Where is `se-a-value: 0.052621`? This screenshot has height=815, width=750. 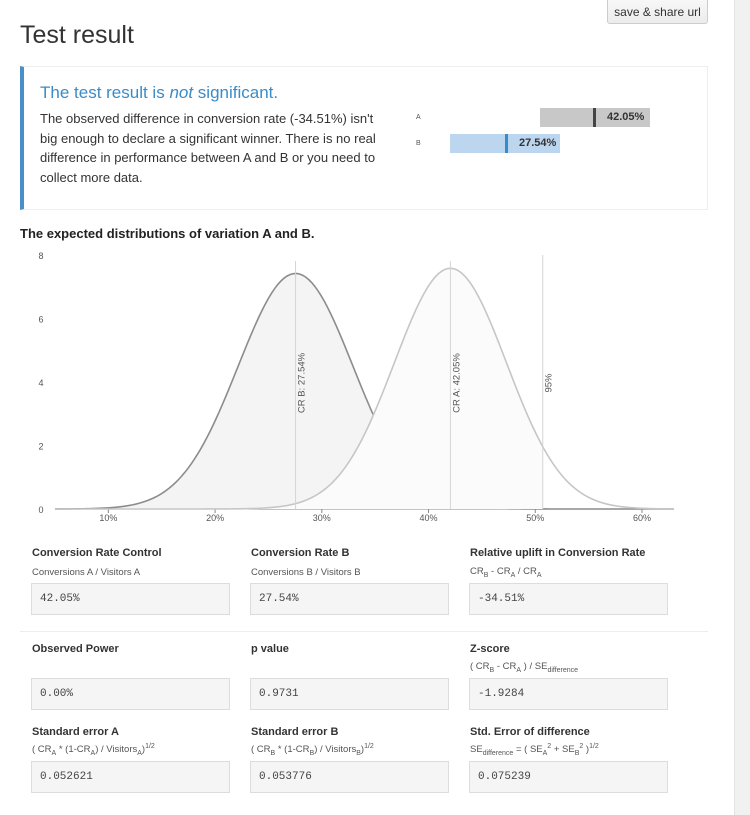 se-a-value: 0.052621 is located at coordinates (130, 777).